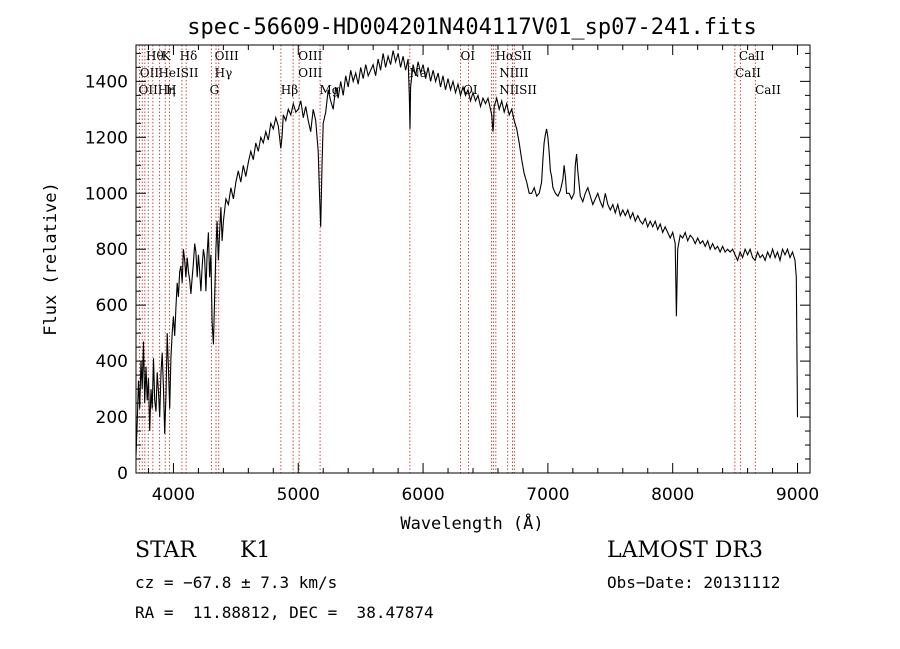  Describe the element at coordinates (310, 73) in the screenshot. I see `line-label-1-3: OIII` at that location.